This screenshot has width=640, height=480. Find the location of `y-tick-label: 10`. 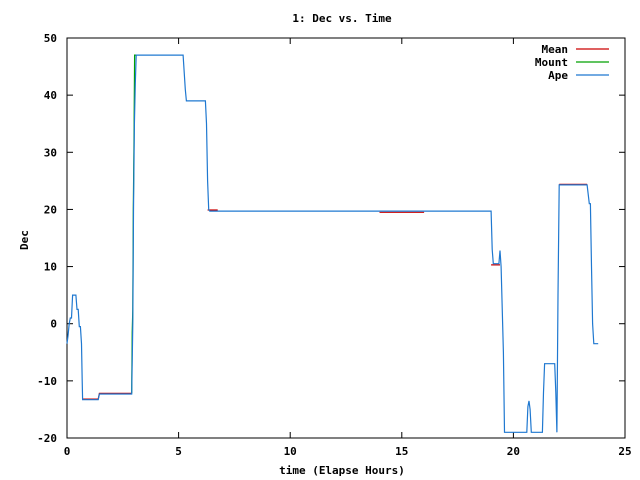

y-tick-label: 10 is located at coordinates (50, 267).